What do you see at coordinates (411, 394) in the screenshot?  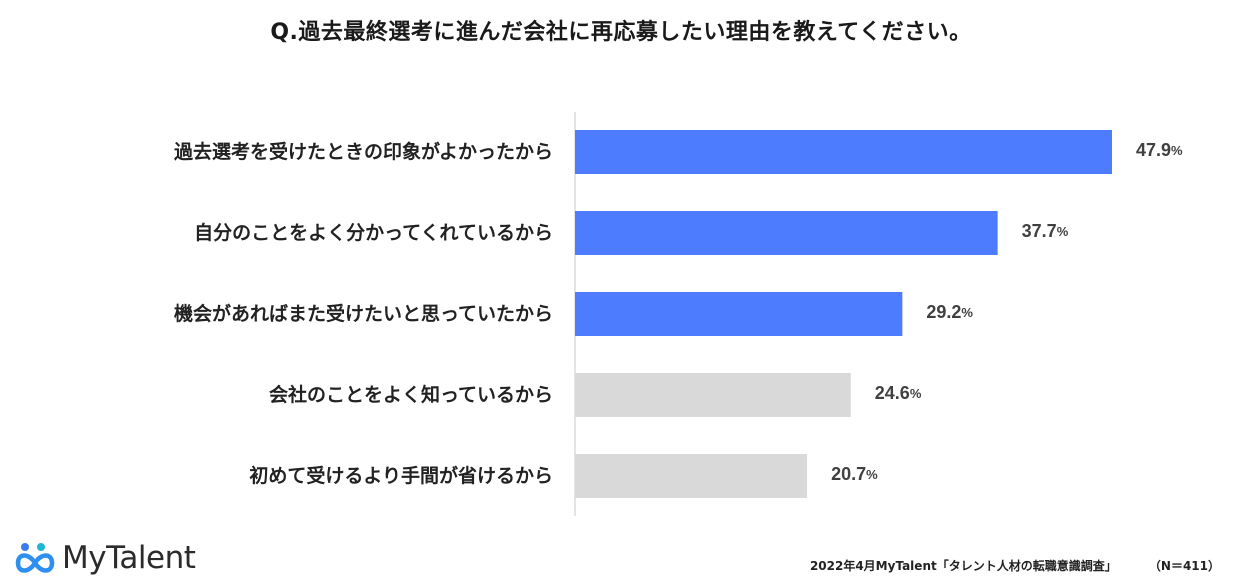 I see `category-label-4: 会社のことをよく知っているから` at bounding box center [411, 394].